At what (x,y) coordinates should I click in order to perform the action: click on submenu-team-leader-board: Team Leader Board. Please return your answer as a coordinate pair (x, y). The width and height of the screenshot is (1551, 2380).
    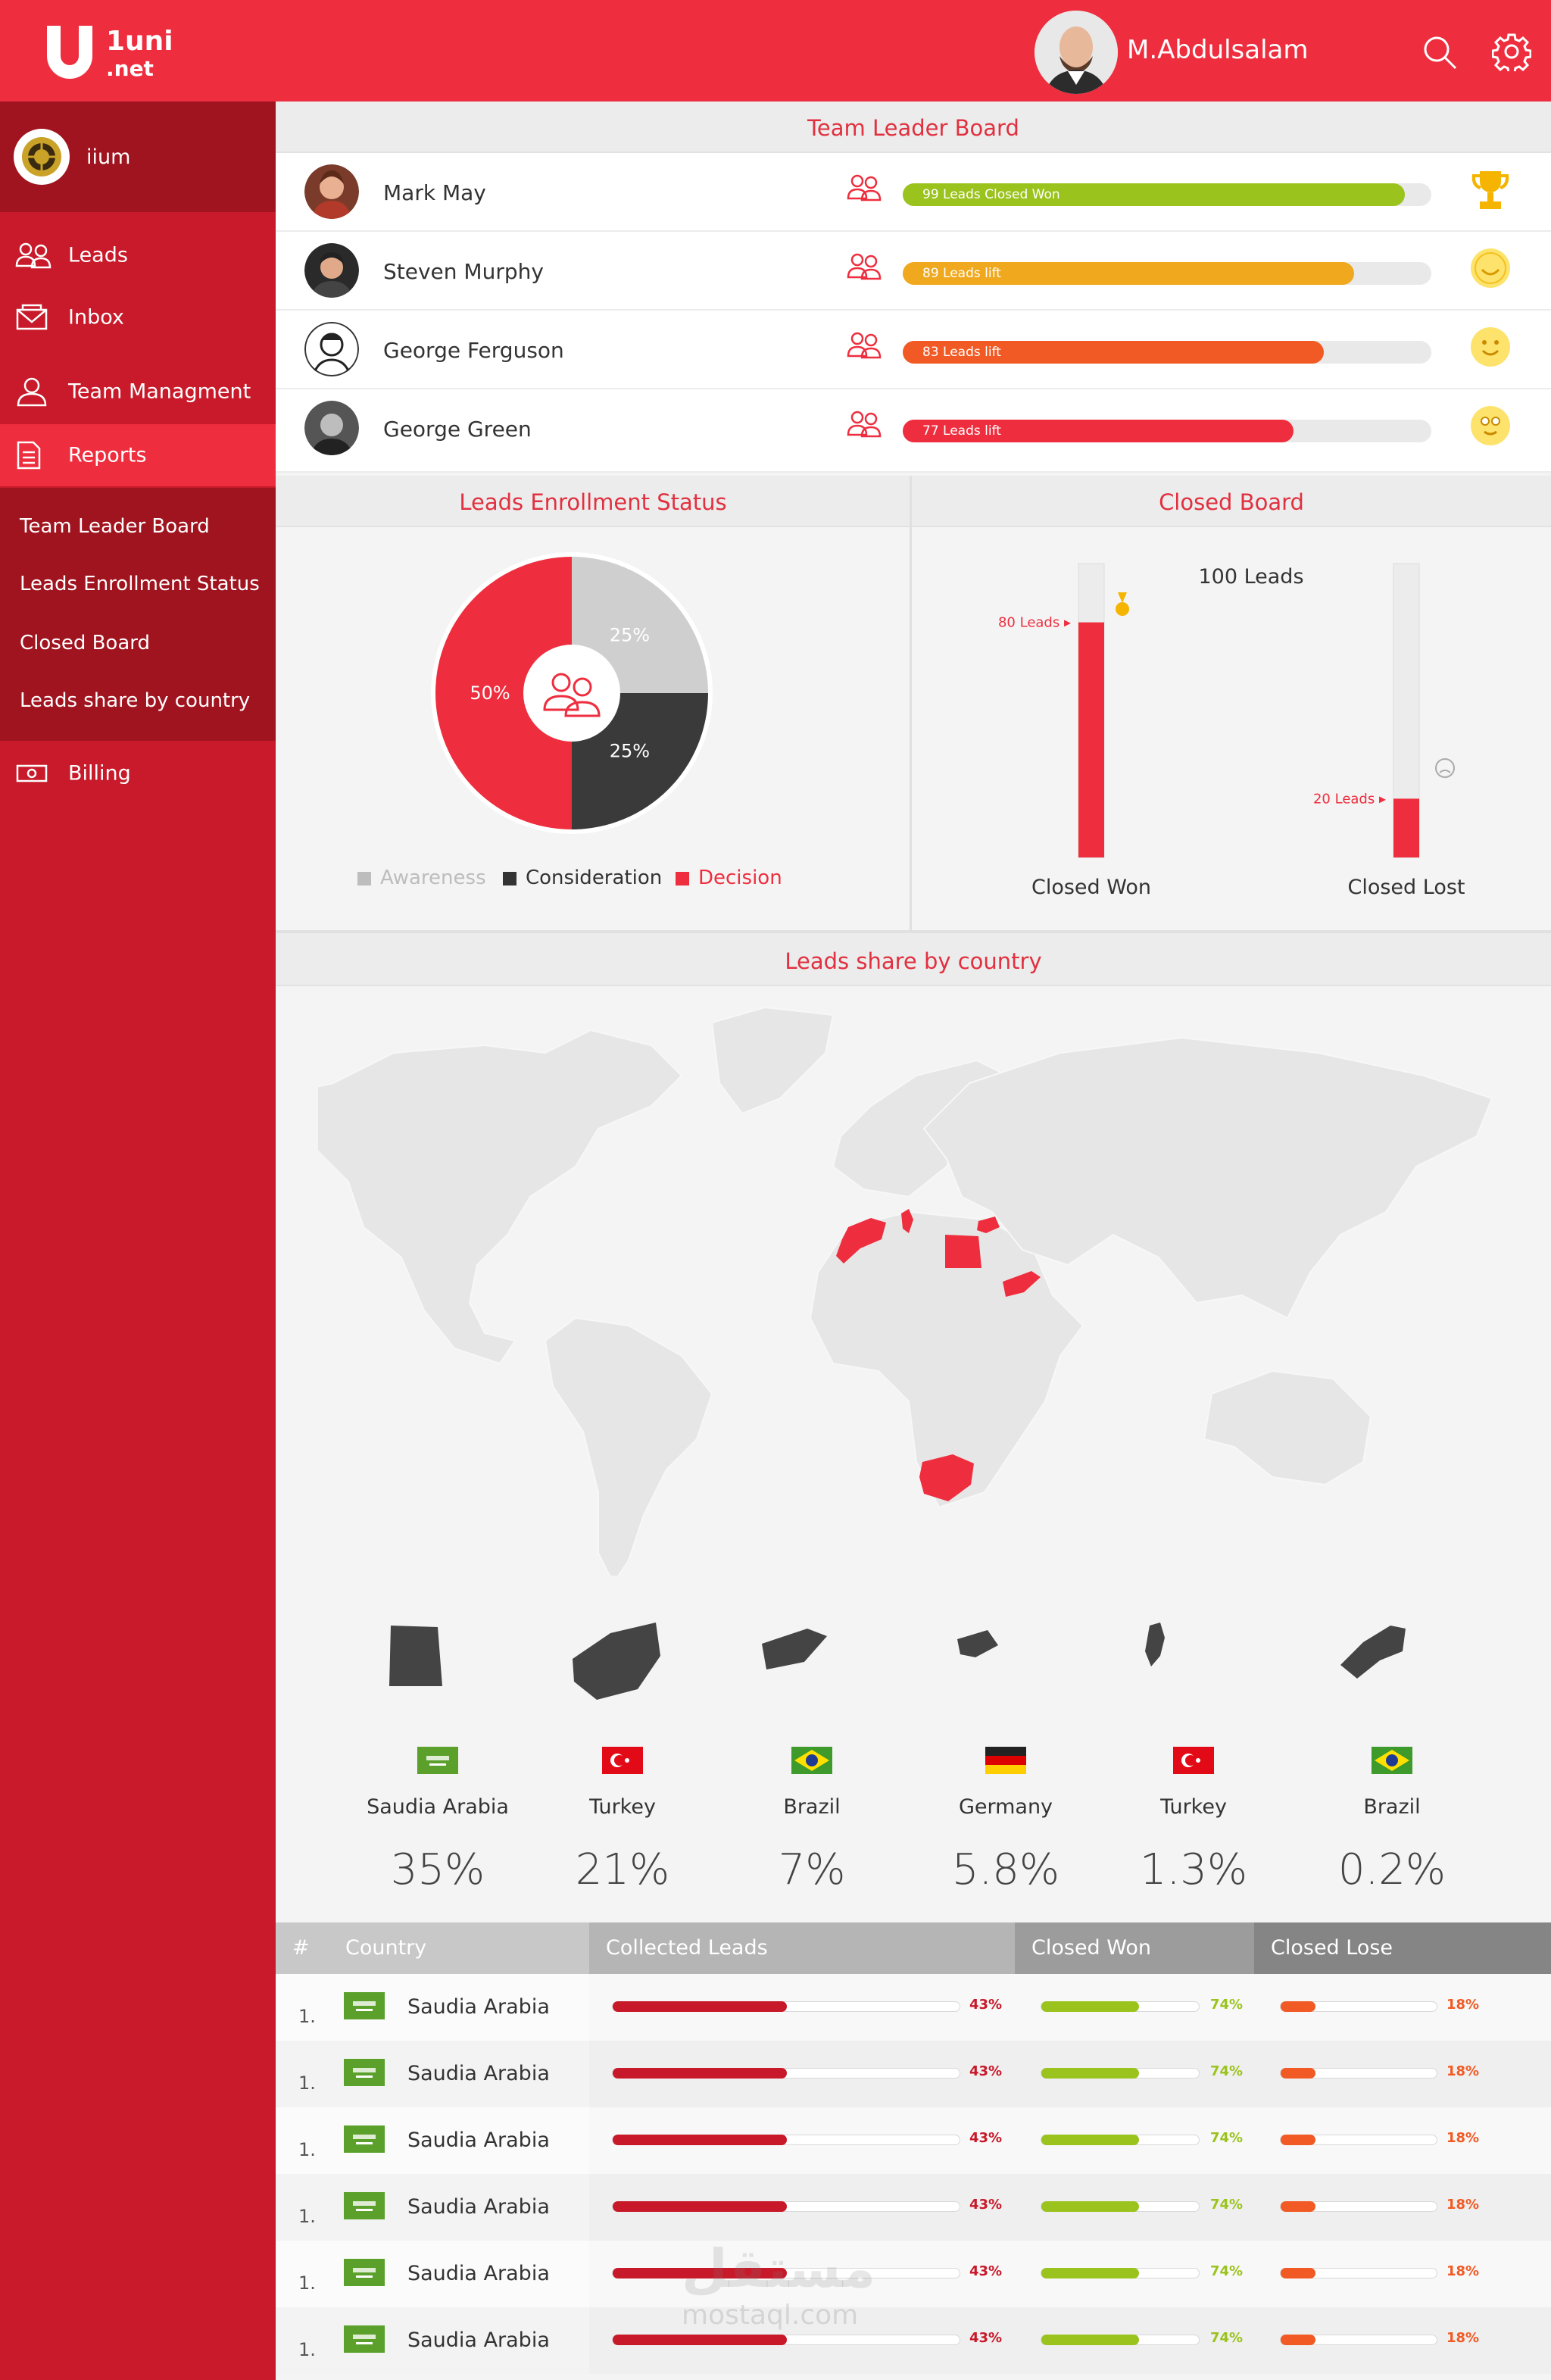
    Looking at the image, I should click on (115, 526).